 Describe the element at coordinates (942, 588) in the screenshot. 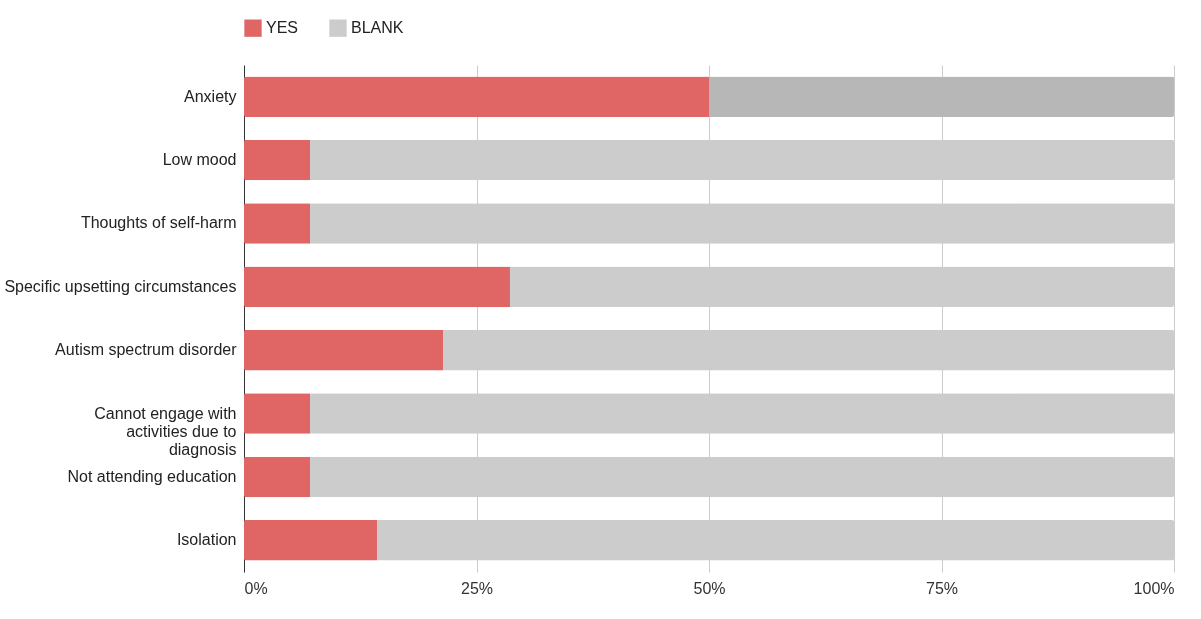

I see `x-tick-label: 75%` at that location.